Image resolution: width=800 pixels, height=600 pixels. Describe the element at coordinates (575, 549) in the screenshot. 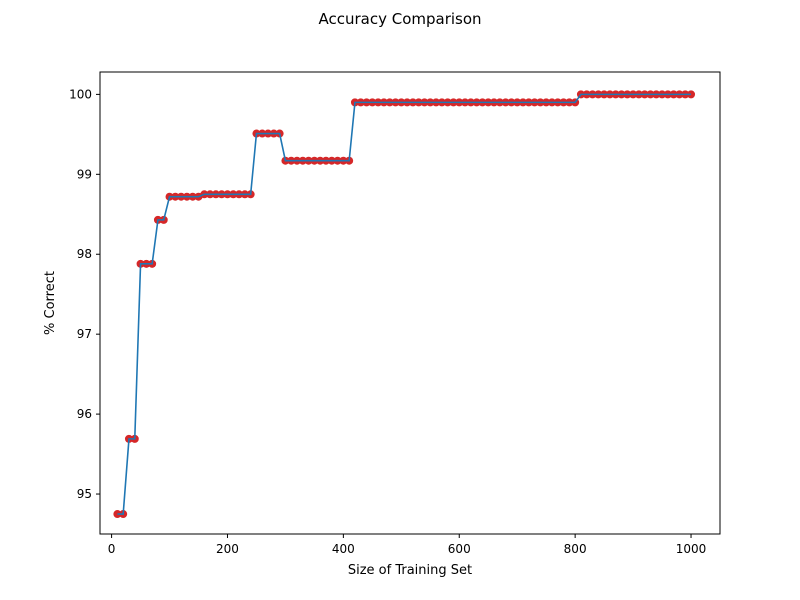

I see `x-tick-label: 800` at that location.